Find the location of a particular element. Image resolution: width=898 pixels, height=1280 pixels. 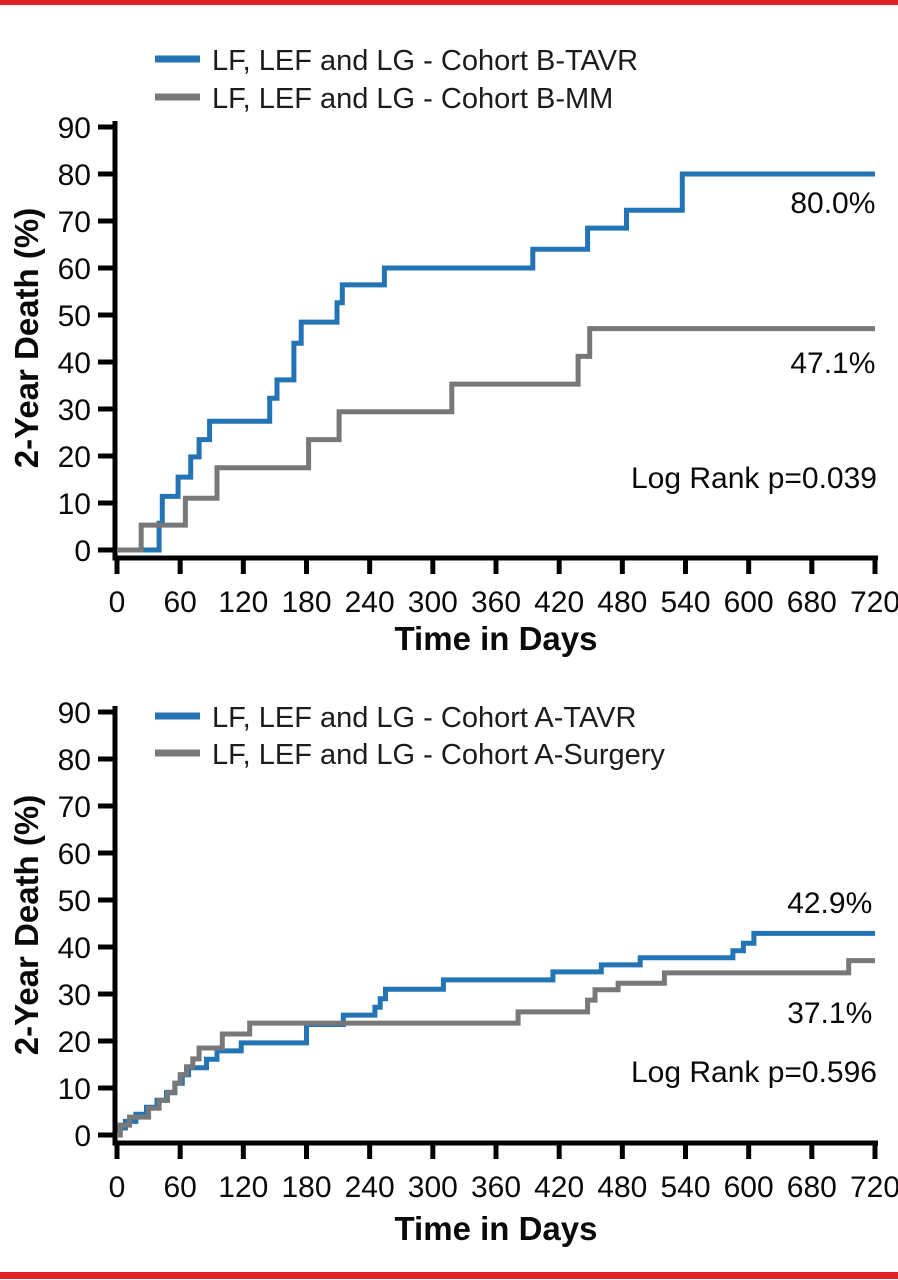

endpoint-label-a-tavr: 42.9% is located at coordinates (829, 903).